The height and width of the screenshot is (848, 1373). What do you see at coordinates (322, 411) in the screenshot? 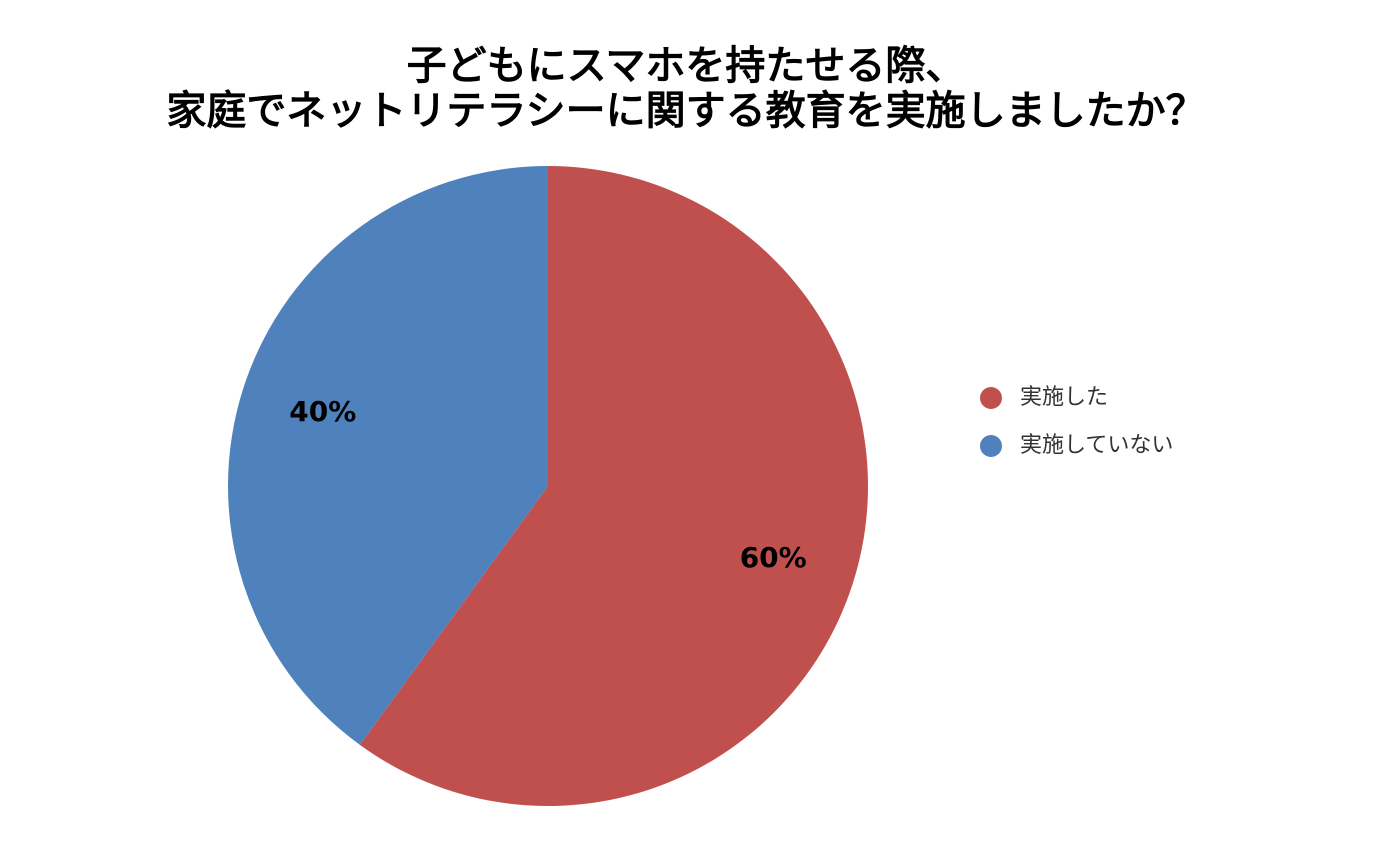
I see `value-label: 40%` at bounding box center [322, 411].